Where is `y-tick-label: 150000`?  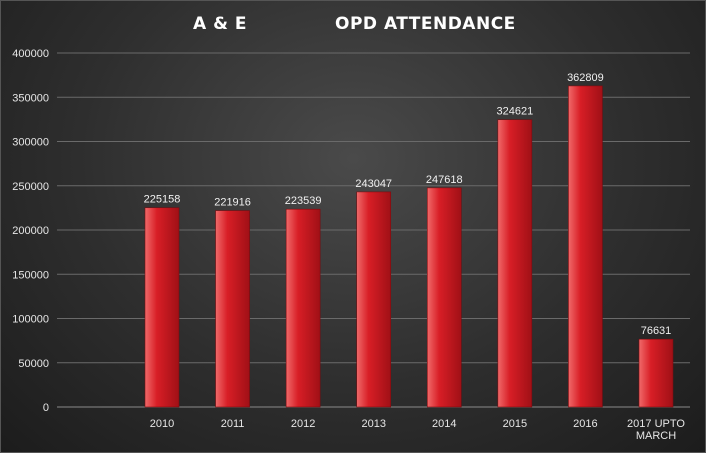
y-tick-label: 150000 is located at coordinates (30, 275).